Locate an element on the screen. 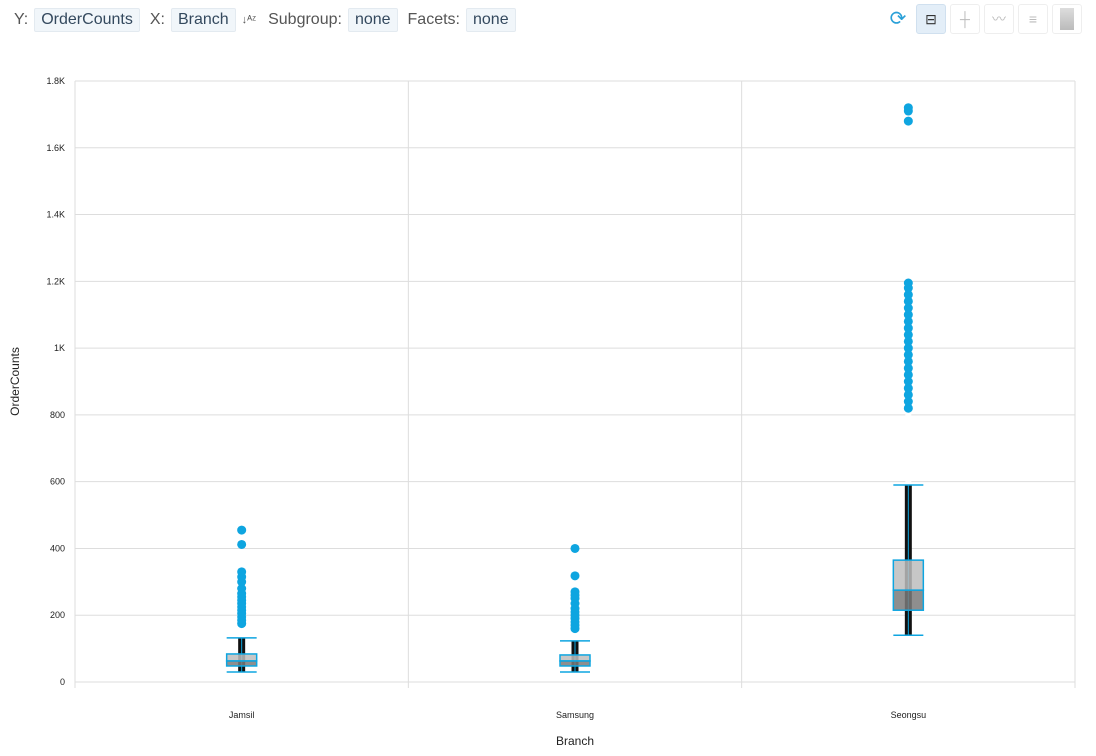  strip-plot-icon: ┼ is located at coordinates (965, 19).